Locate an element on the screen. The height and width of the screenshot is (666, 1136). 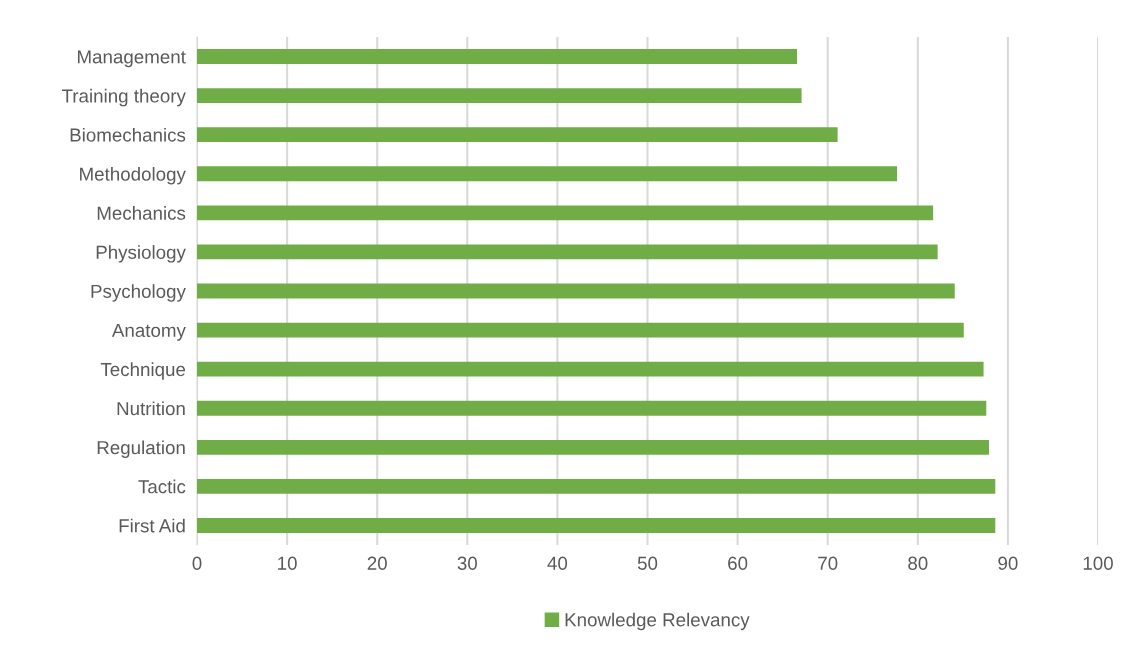
y-tick-label: Tactic is located at coordinates (162, 486).